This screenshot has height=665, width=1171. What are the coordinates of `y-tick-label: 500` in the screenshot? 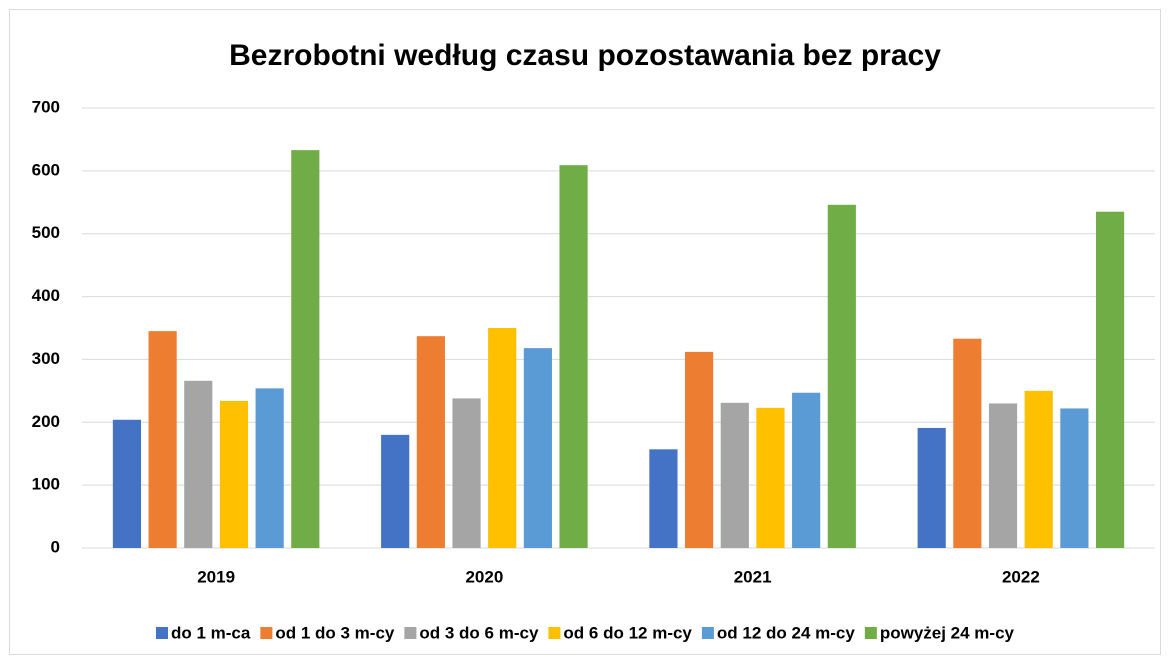 It's located at (46, 232).